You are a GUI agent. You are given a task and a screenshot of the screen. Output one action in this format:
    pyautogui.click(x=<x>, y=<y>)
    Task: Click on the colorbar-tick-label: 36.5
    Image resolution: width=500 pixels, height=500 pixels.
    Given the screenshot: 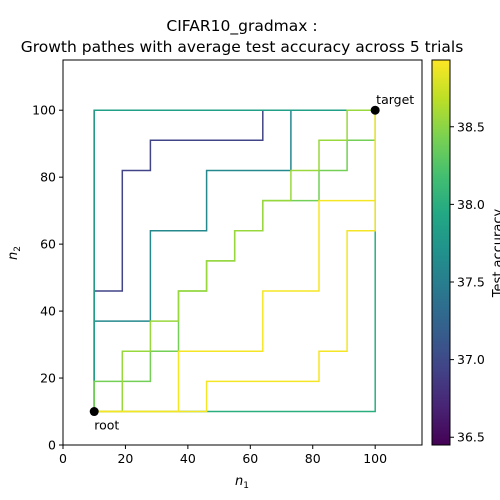 What is the action you would take?
    pyautogui.click(x=471, y=437)
    